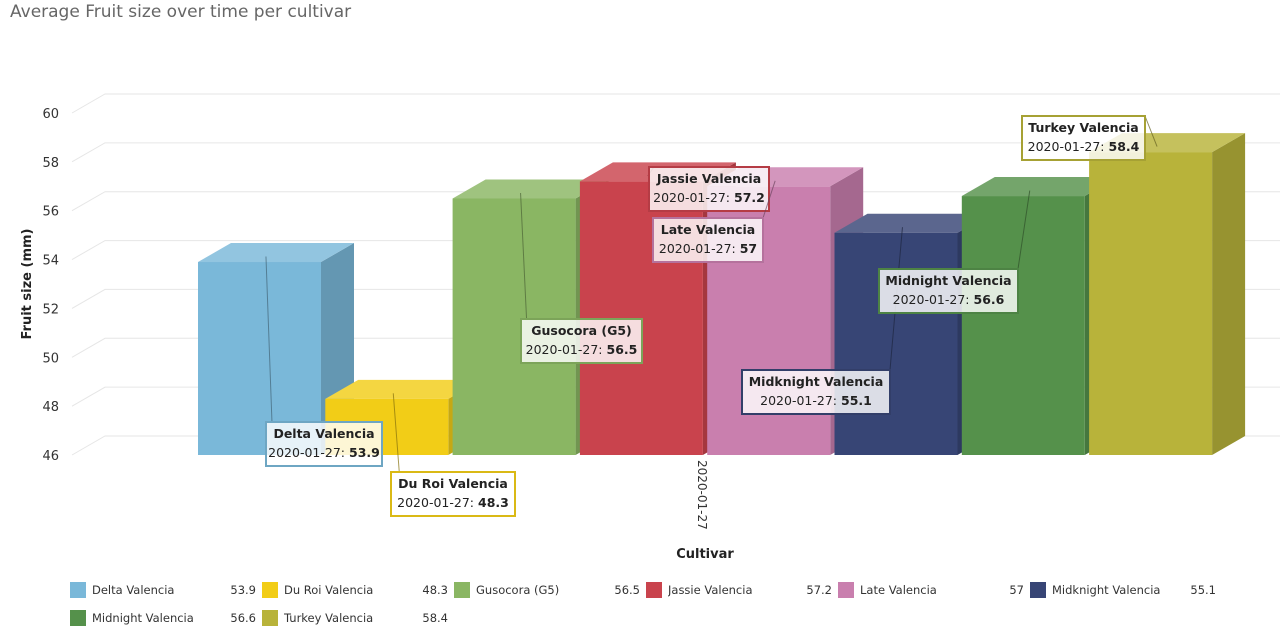 Image resolution: width=1280 pixels, height=643 pixels. Describe the element at coordinates (1106, 590) in the screenshot. I see `legend-name: Midknight Valencia` at that location.